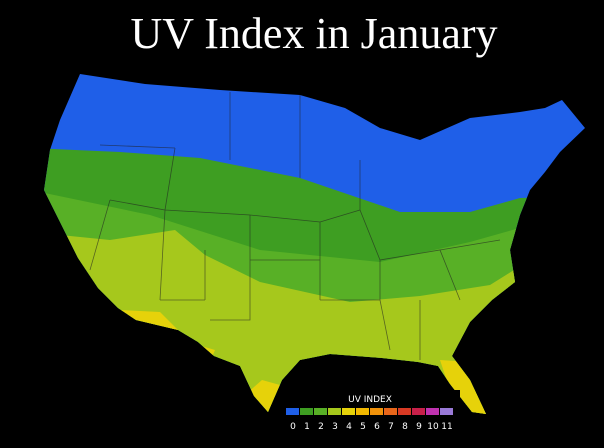 This screenshot has height=448, width=604. I want to click on legend-label: 9, so click(419, 427).